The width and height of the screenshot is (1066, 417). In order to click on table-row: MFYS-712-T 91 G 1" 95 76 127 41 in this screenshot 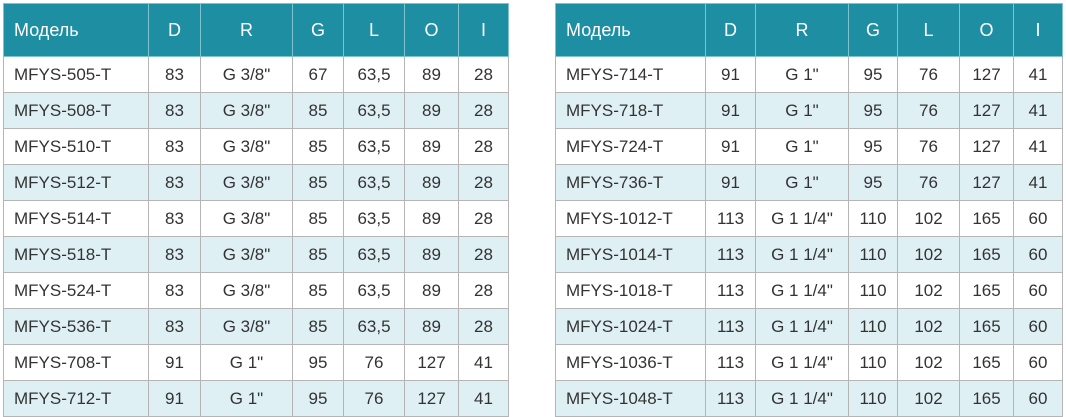, I will do `click(256, 398)`.